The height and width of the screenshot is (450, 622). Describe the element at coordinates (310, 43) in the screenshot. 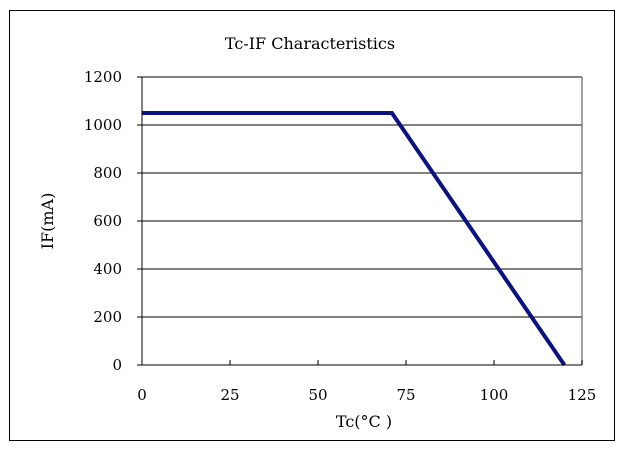

I see `chart-title: Tc-IF Characteristics` at that location.